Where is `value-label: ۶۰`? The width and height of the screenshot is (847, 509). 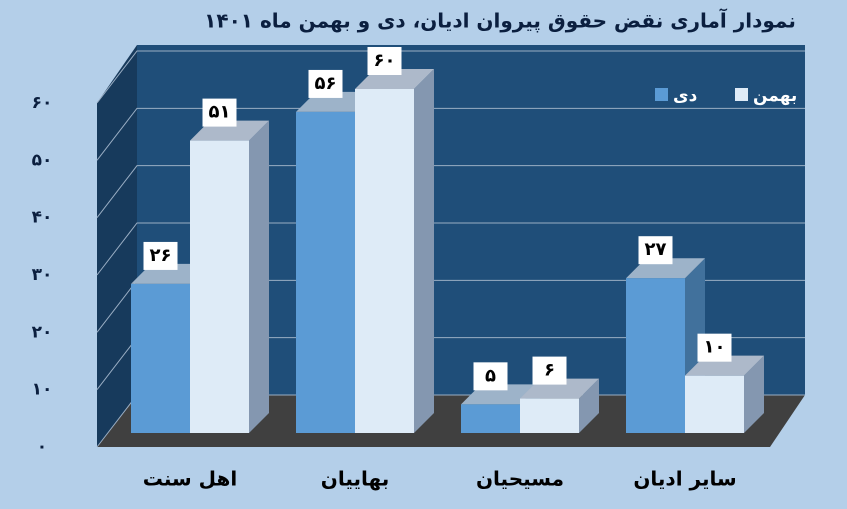
value-label: ۶۰ is located at coordinates (385, 60).